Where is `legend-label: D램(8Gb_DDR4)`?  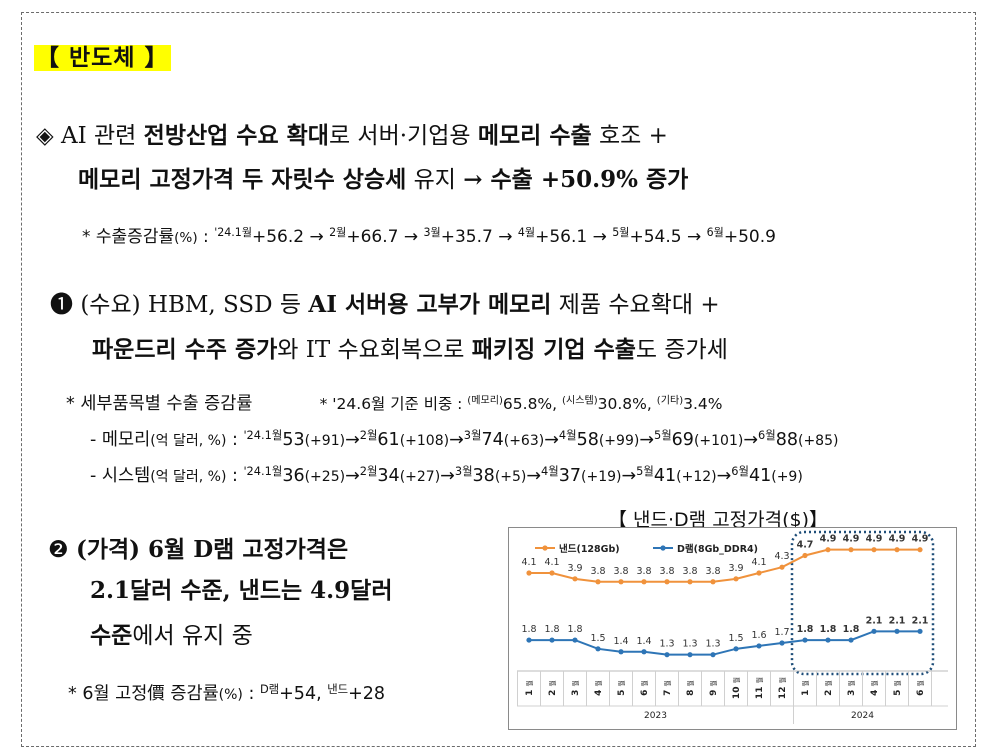
legend-label: D램(8Gb_DDR4) is located at coordinates (717, 549).